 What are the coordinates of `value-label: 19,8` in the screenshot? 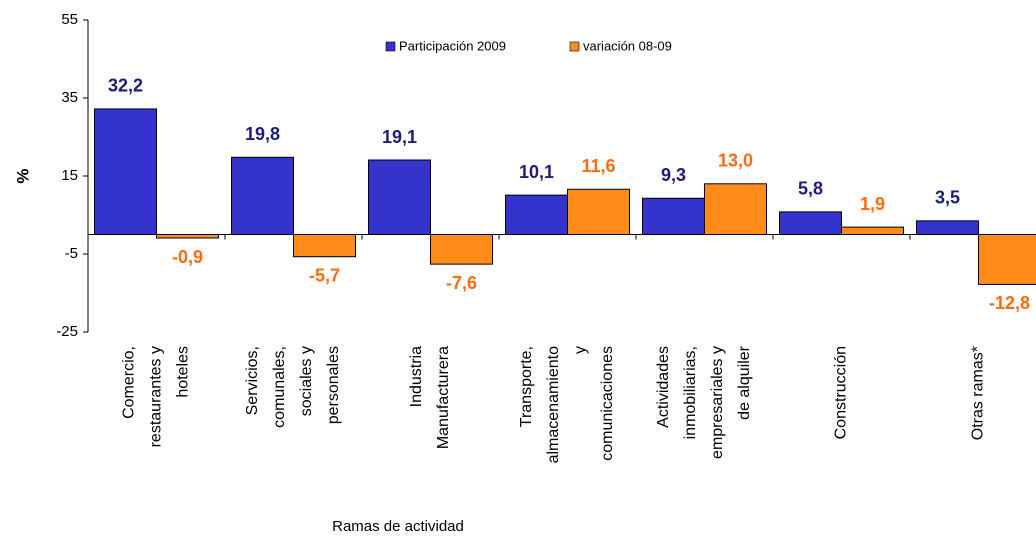 It's located at (262, 134).